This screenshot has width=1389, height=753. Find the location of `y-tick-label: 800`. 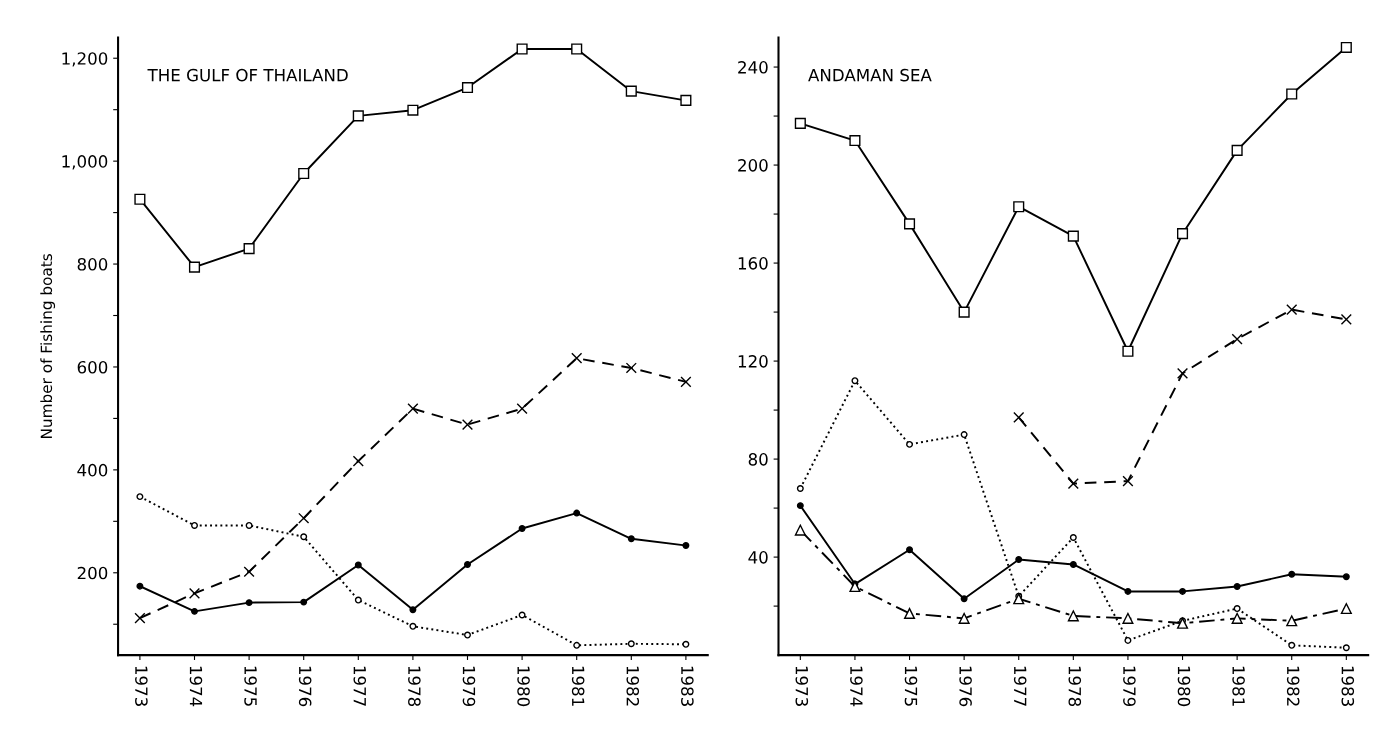

y-tick-label: 800 is located at coordinates (92, 264).